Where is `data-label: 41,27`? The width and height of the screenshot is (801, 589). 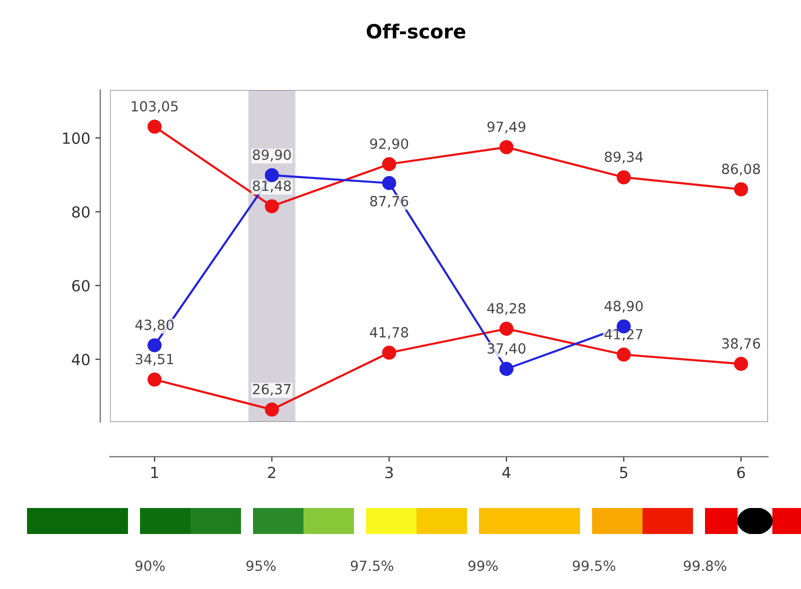 data-label: 41,27 is located at coordinates (623, 334).